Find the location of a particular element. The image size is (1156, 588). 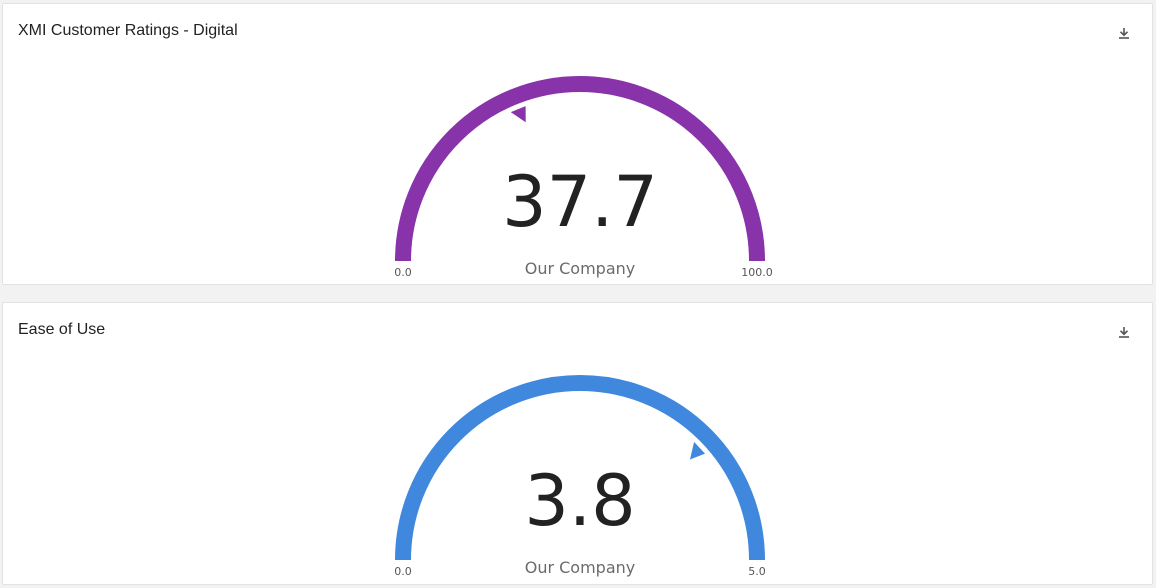

gauge-chart: 37.7 Our Company 0.0 100.0 is located at coordinates (583, 177).